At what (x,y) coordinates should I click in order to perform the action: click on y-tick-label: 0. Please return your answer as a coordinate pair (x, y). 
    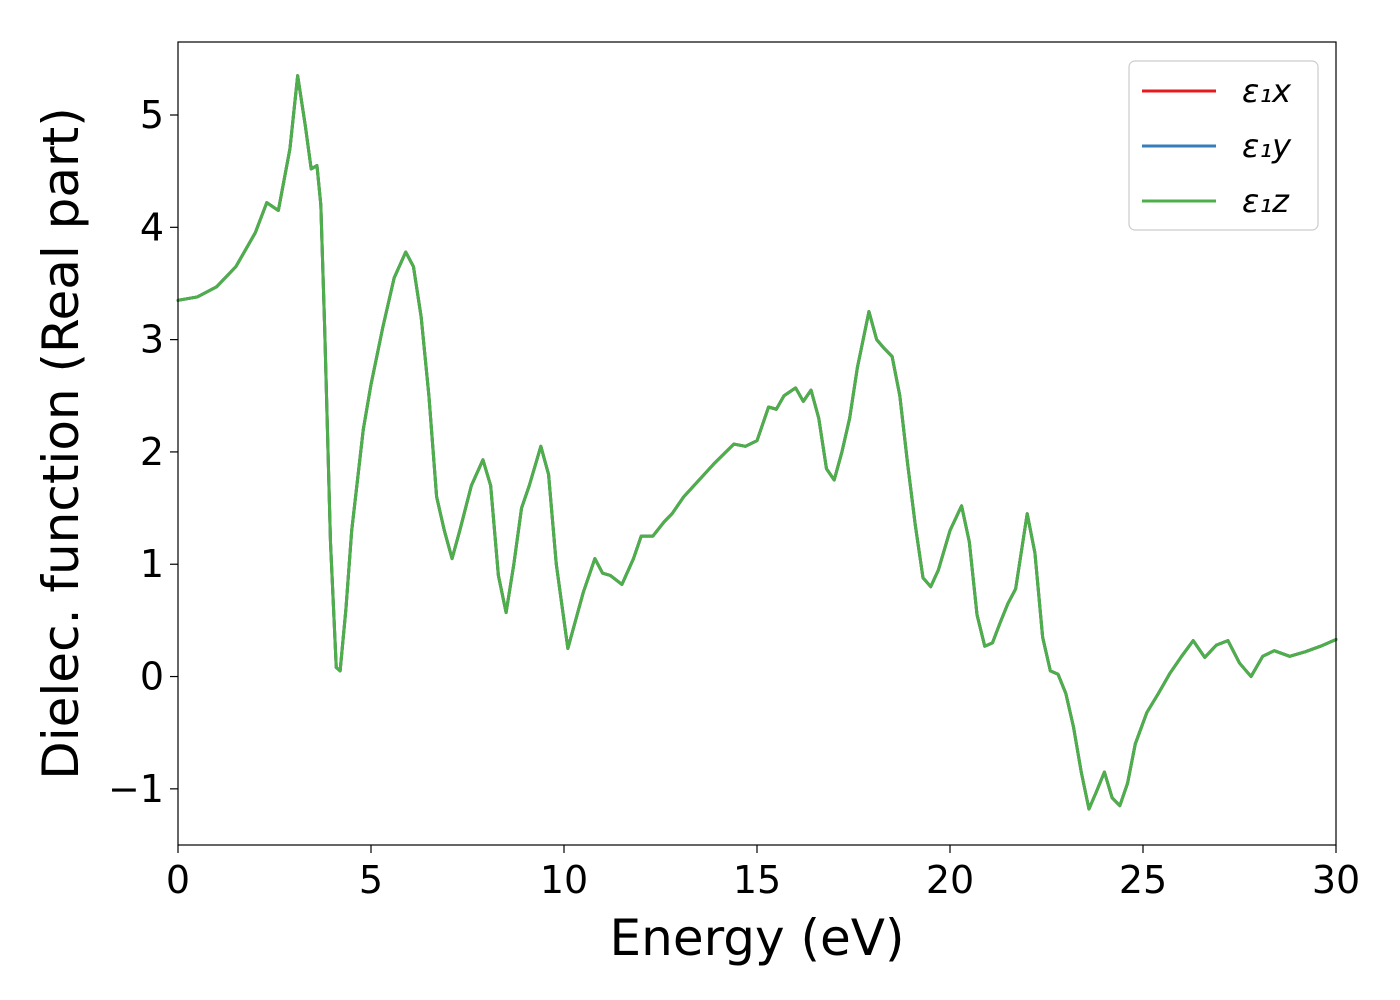
    Looking at the image, I should click on (152, 677).